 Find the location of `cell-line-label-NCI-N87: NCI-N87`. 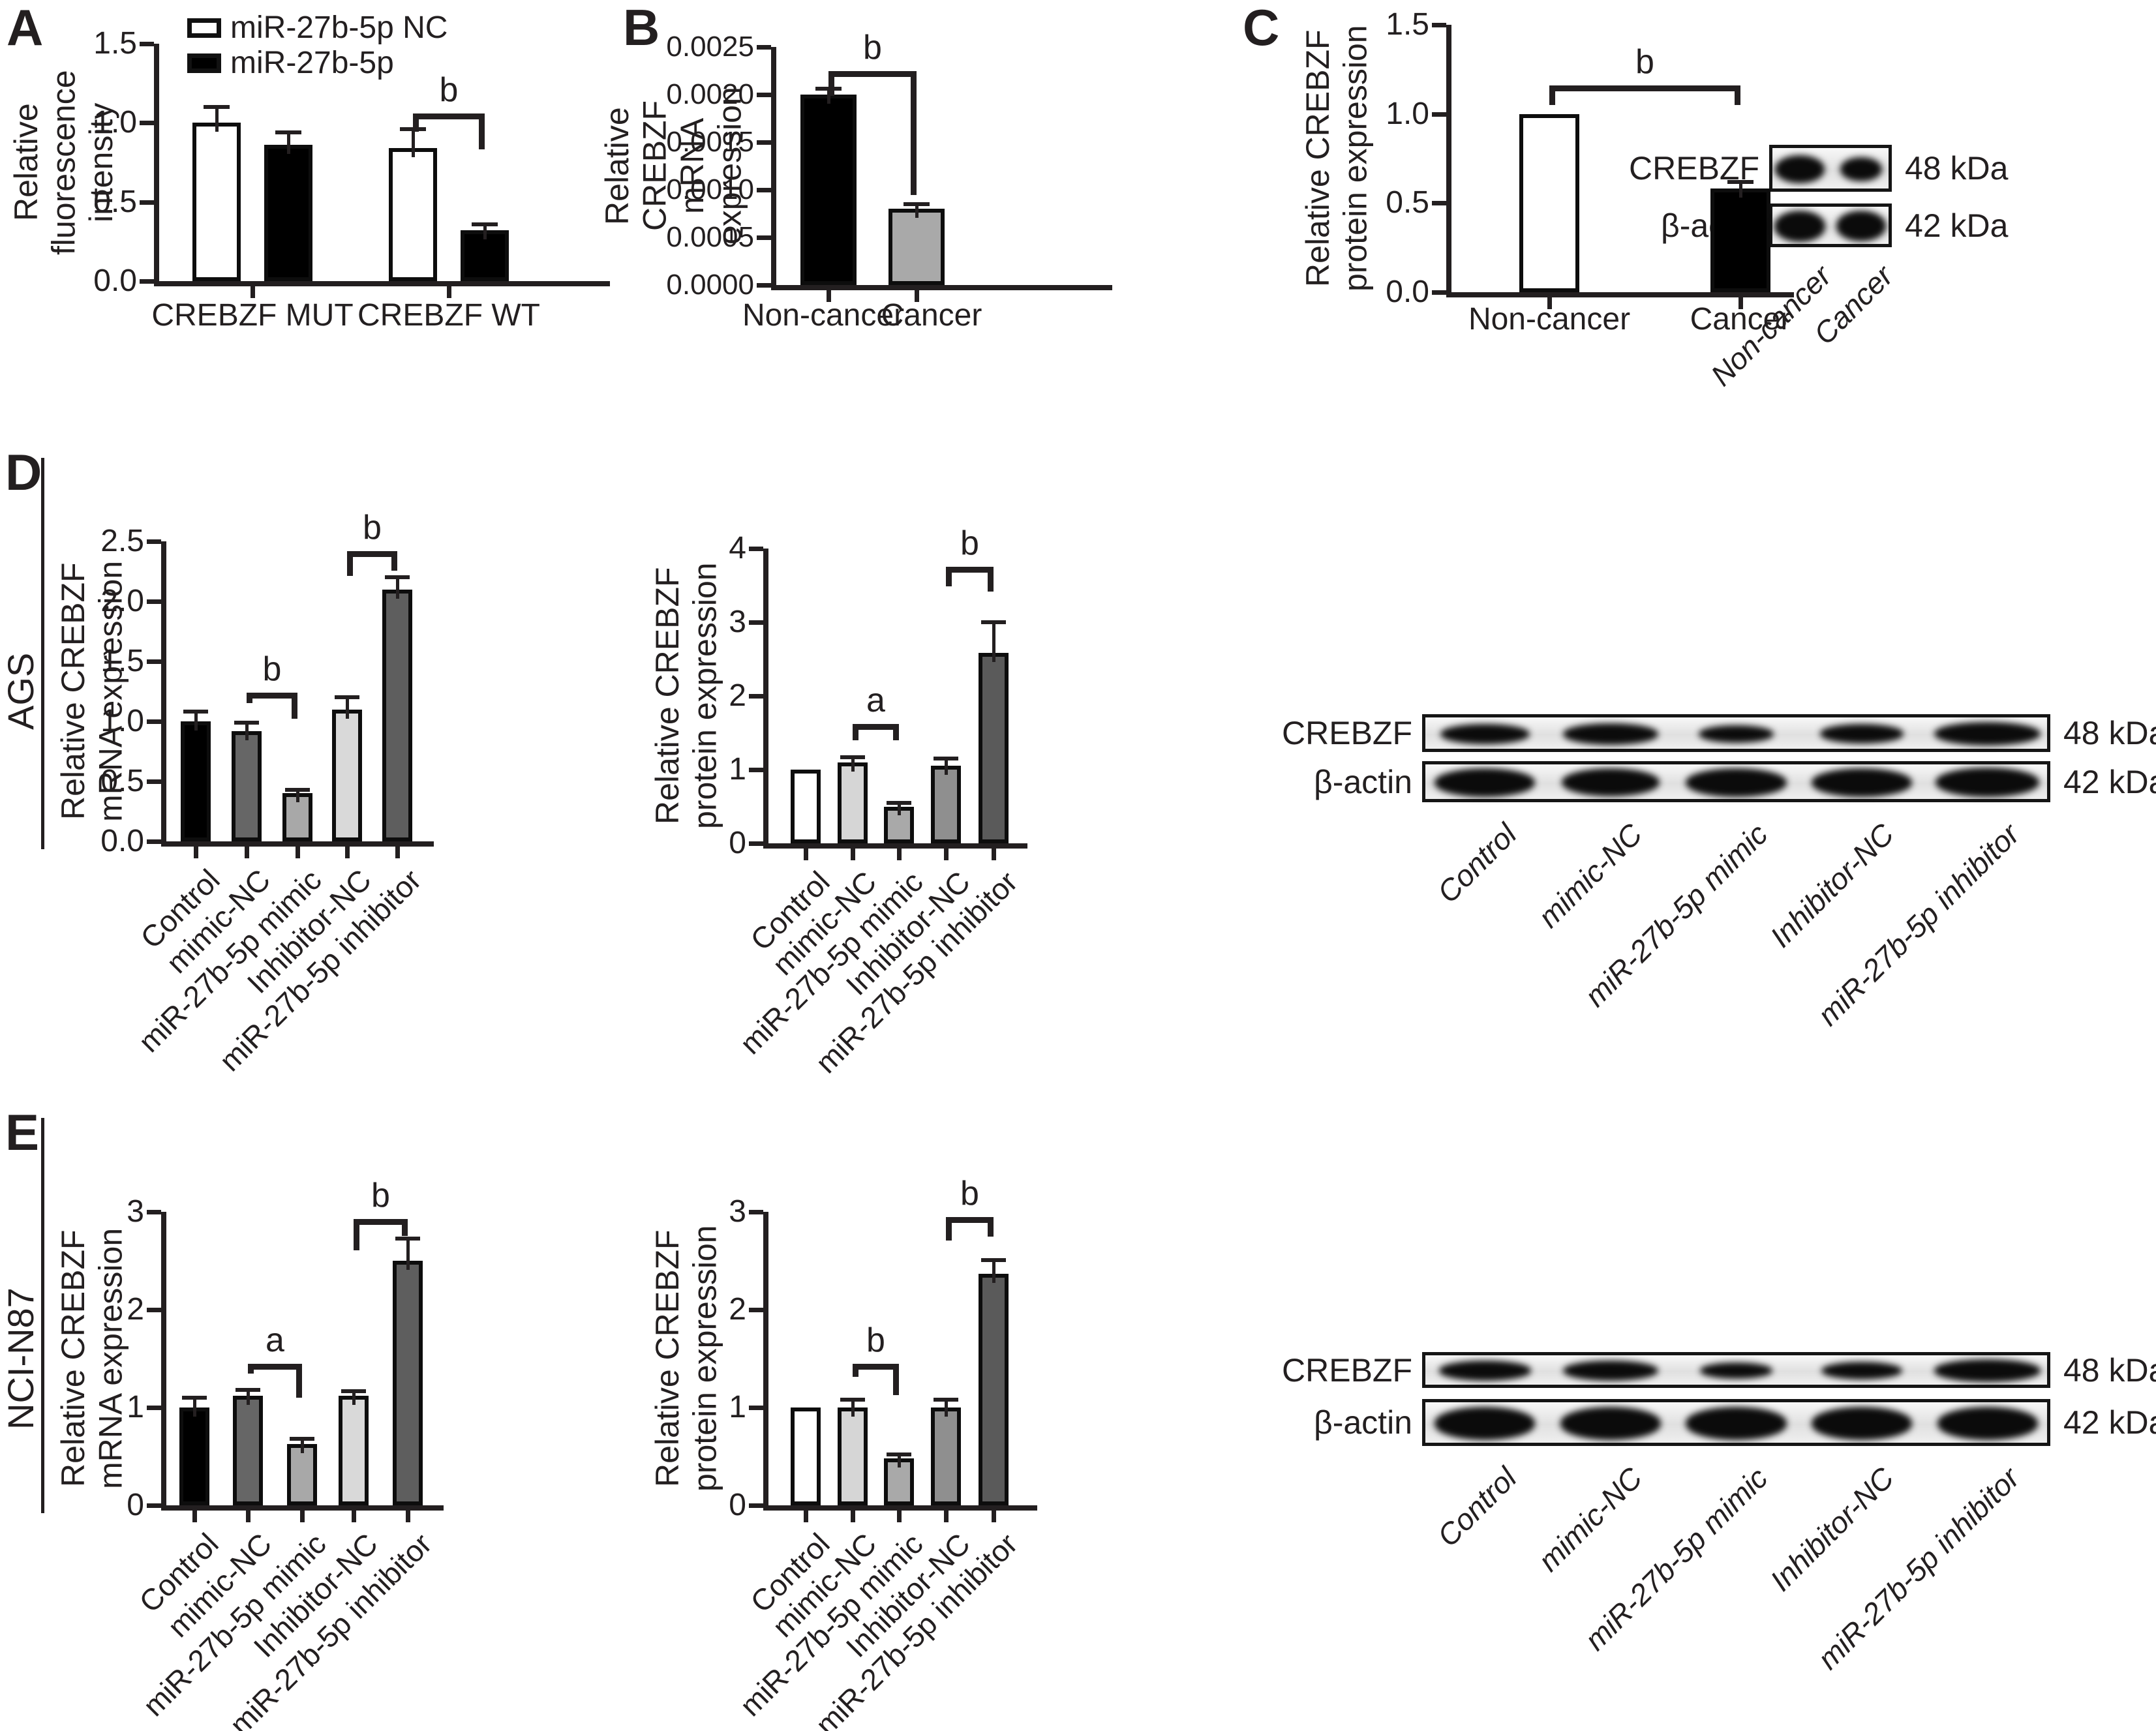

cell-line-label-NCI-N87: NCI-N87 is located at coordinates (21, 1359).